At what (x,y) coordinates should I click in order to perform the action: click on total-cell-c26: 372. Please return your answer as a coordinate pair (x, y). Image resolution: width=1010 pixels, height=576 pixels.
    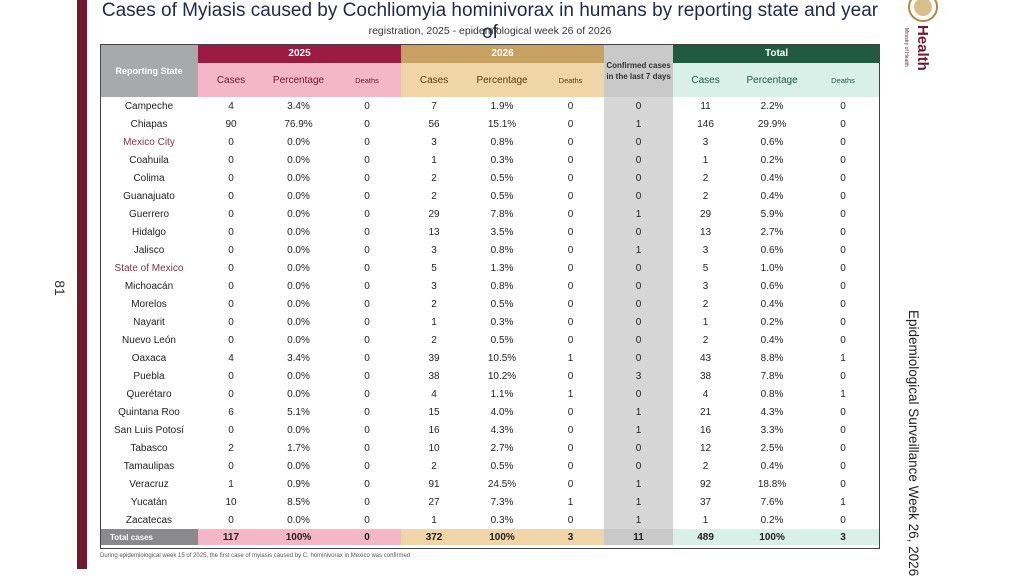
    Looking at the image, I should click on (434, 537).